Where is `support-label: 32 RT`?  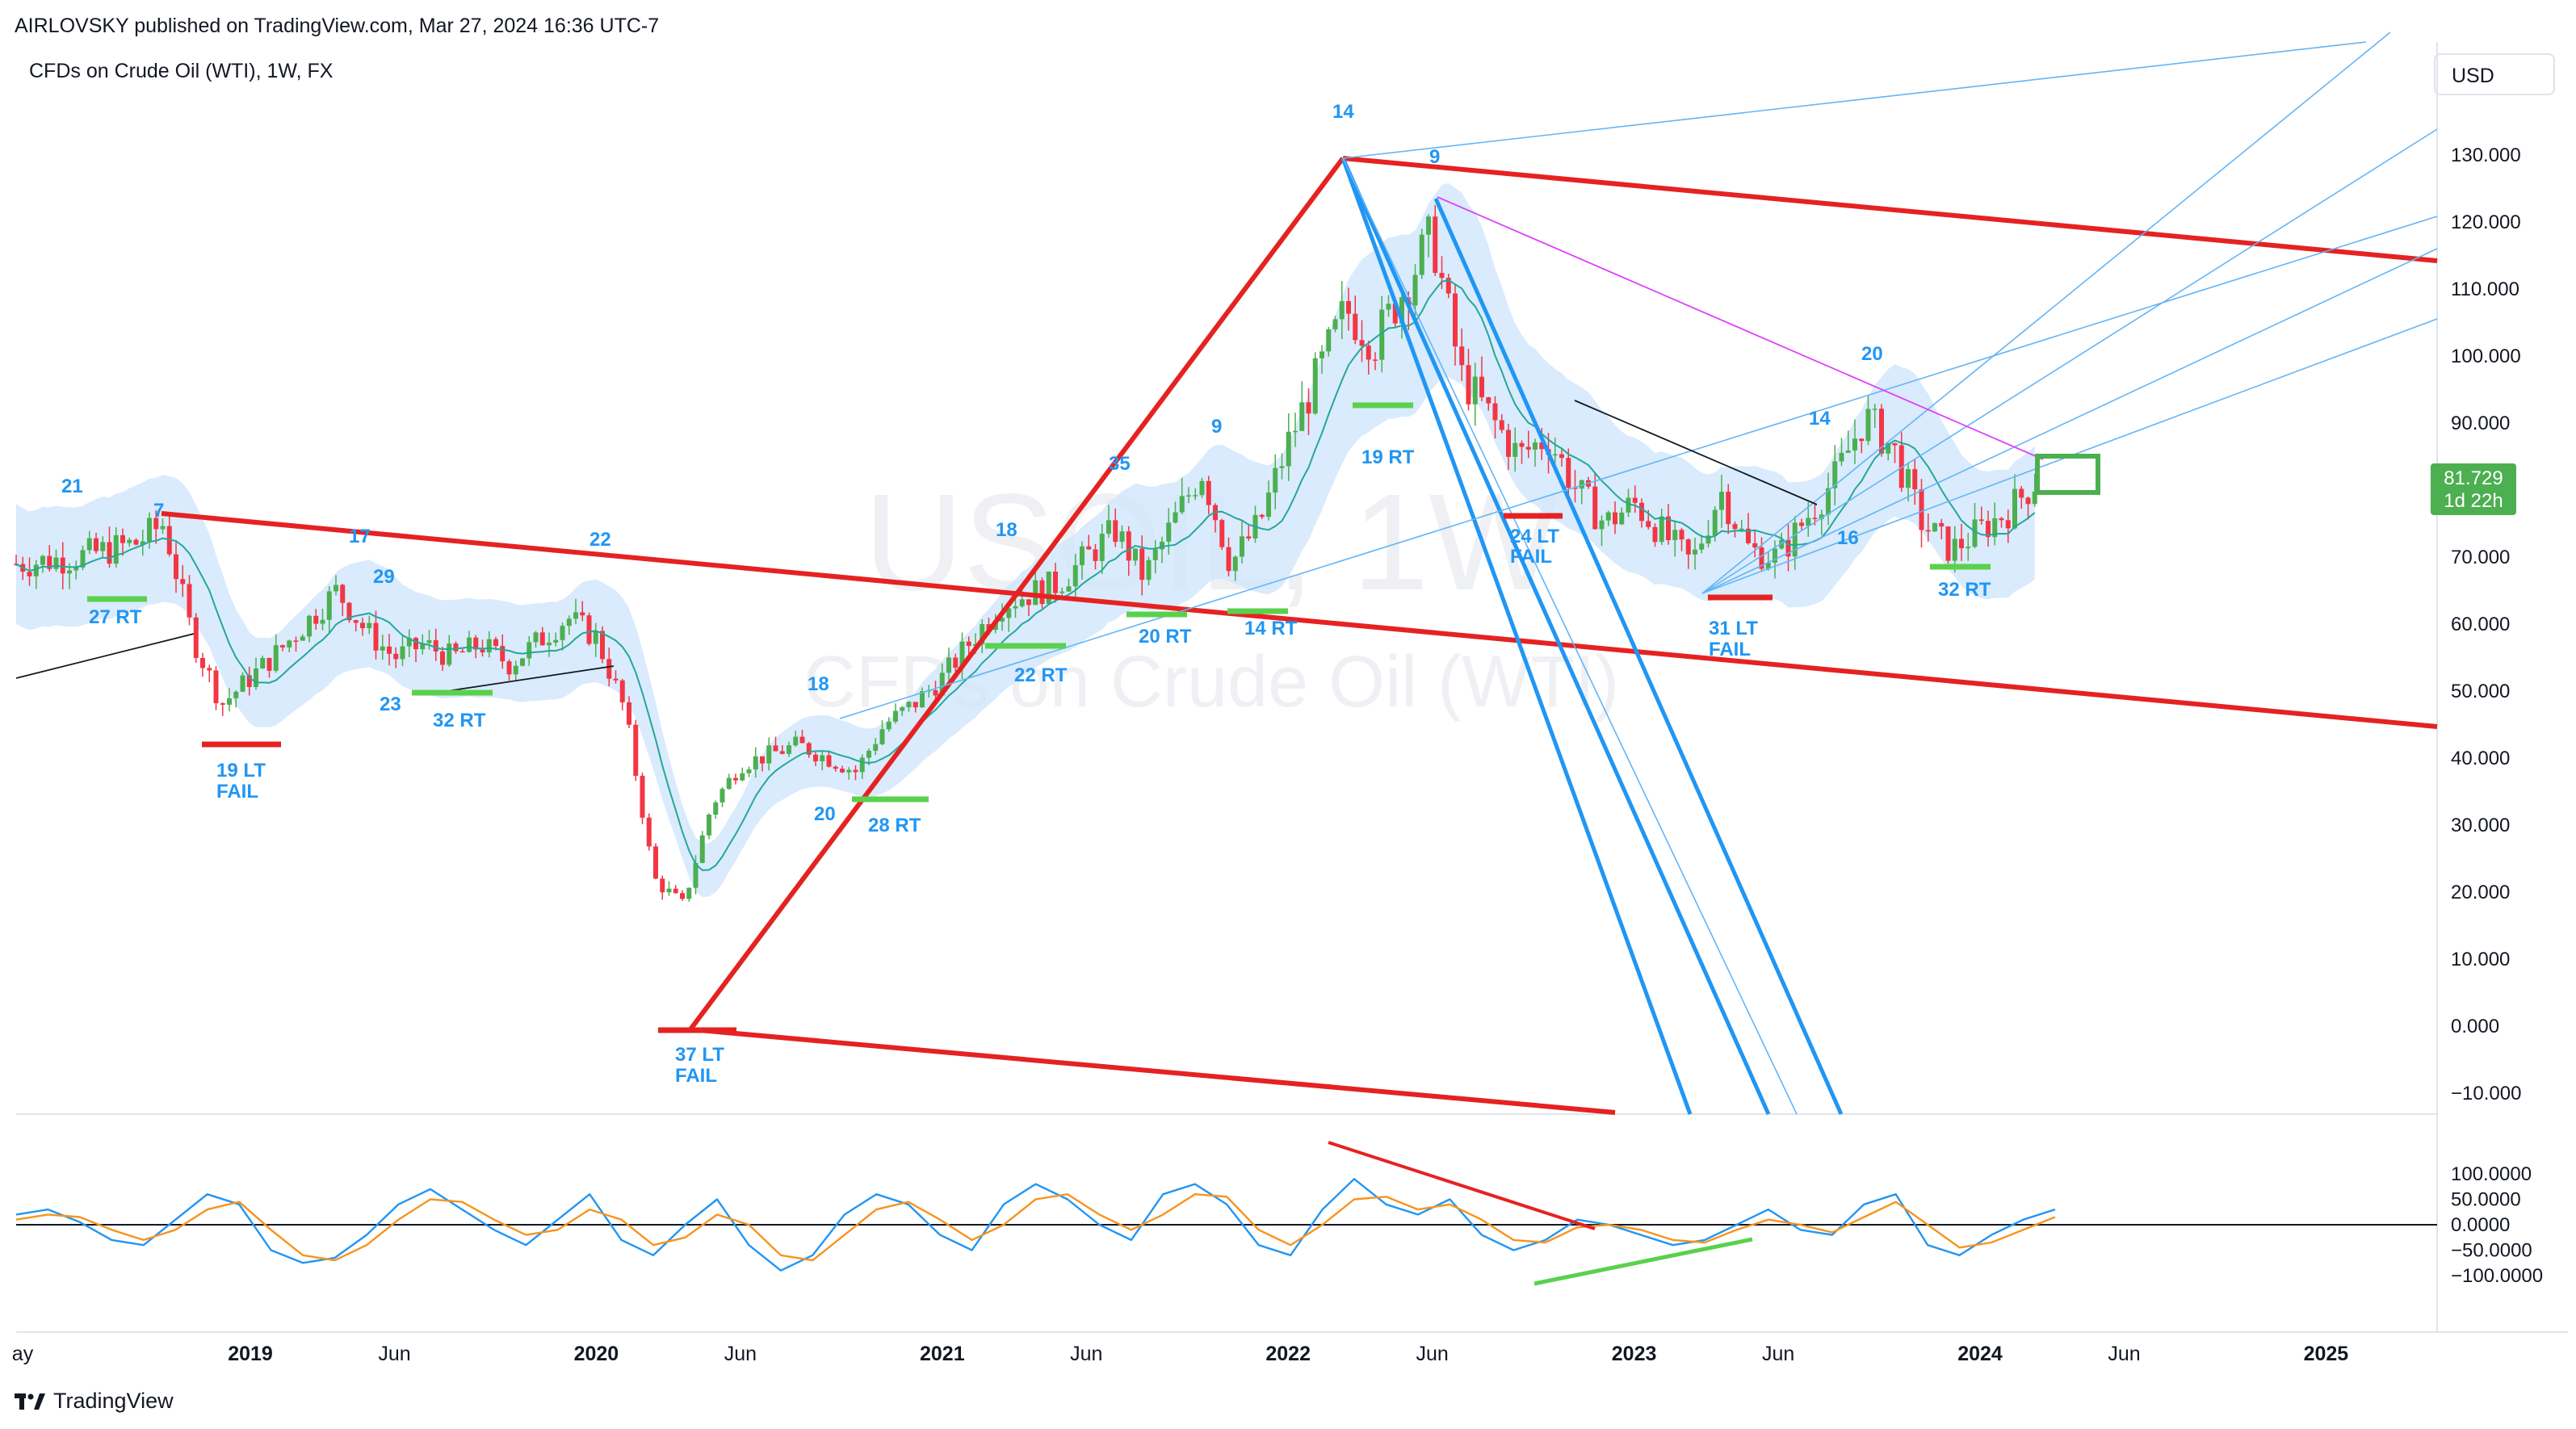
support-label: 32 RT is located at coordinates (459, 720).